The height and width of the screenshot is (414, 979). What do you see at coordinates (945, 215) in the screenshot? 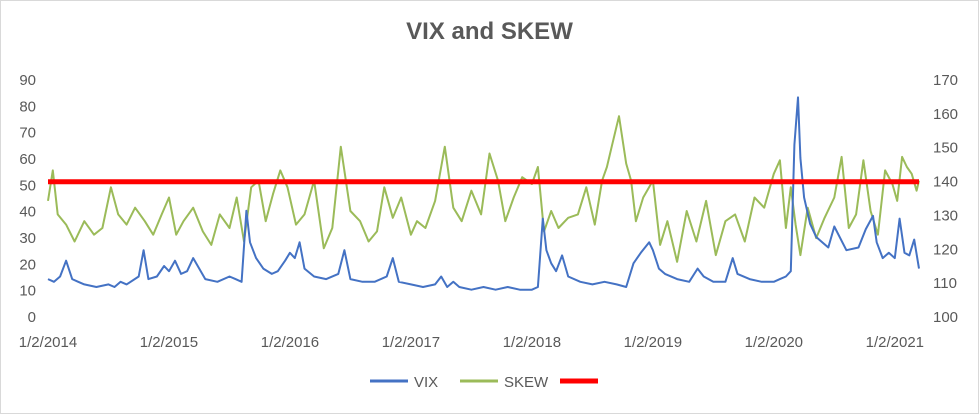
I see `right-axis-tick-label: 130` at bounding box center [945, 215].